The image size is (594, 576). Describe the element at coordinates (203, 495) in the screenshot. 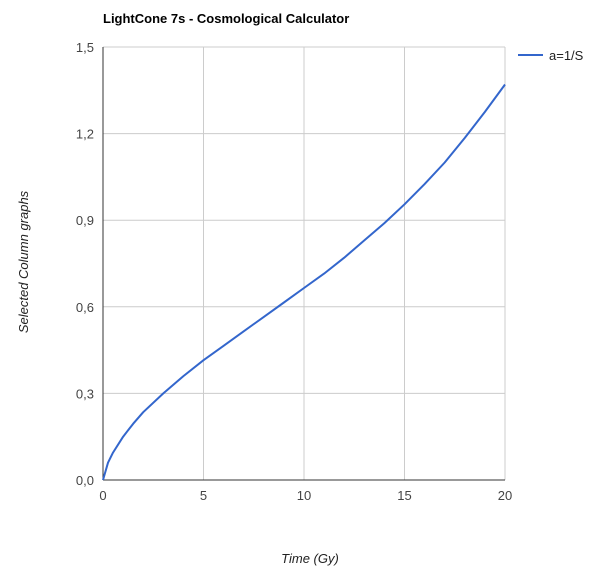

I see `x-tick-label: 5` at that location.